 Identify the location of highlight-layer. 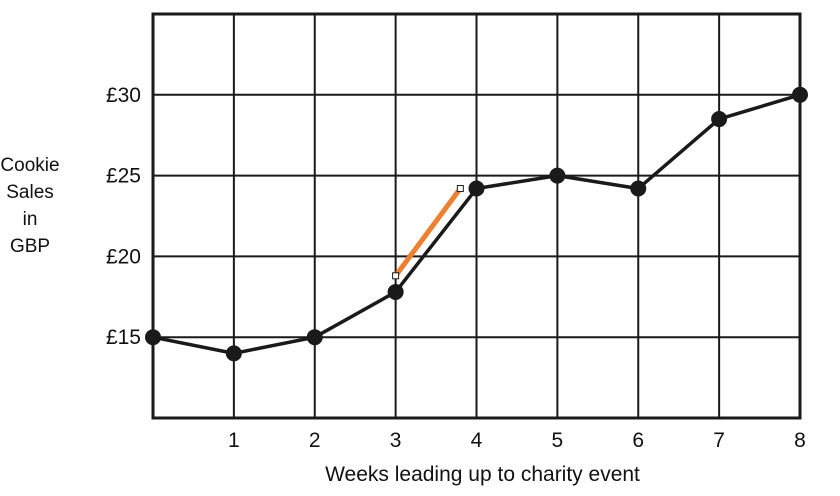
(428, 232).